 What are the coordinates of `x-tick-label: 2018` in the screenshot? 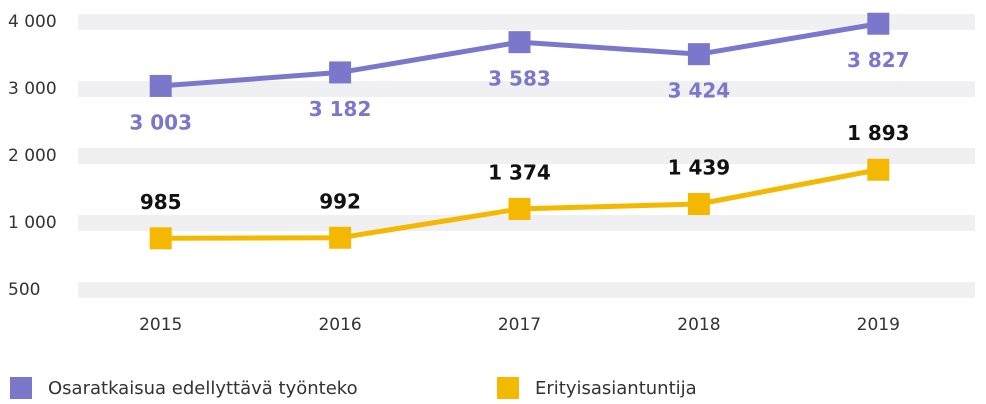 It's located at (698, 325).